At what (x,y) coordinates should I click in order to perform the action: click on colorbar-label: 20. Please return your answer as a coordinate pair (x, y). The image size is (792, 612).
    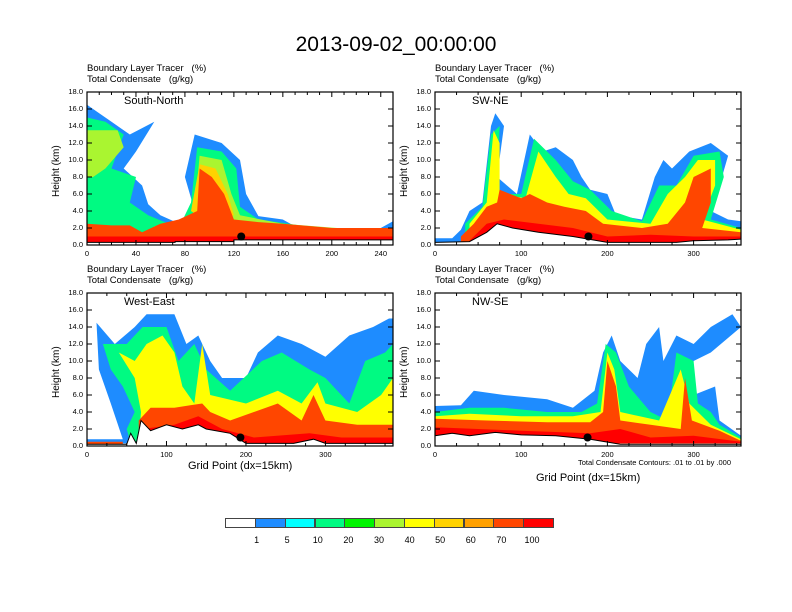
    Looking at the image, I should click on (348, 540).